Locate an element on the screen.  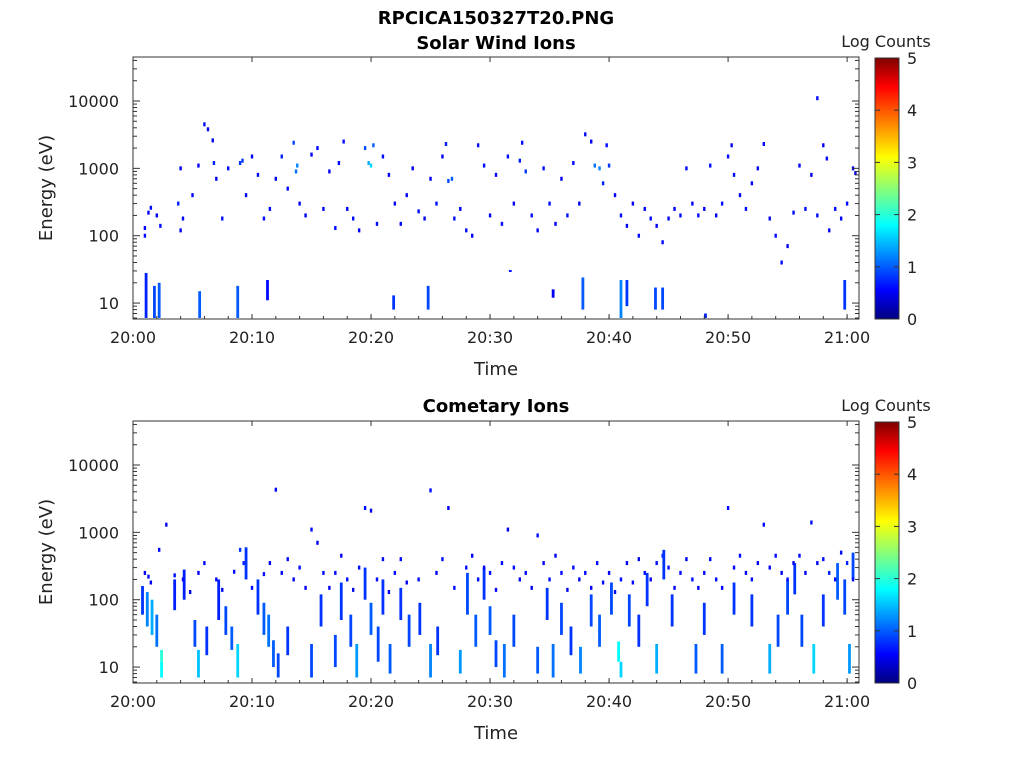
cometary-colorbar-tick-label: 3 is located at coordinates (912, 526).